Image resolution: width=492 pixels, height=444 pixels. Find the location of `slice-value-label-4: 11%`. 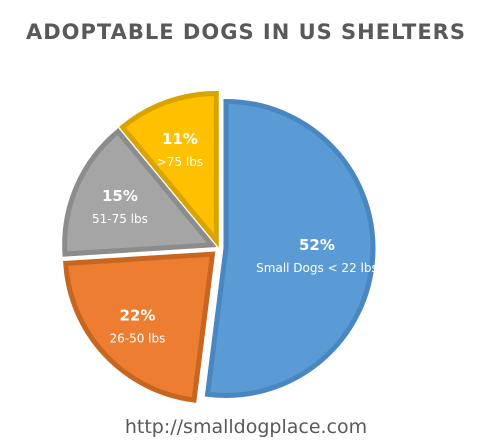

slice-value-label-4: 11% is located at coordinates (180, 139).